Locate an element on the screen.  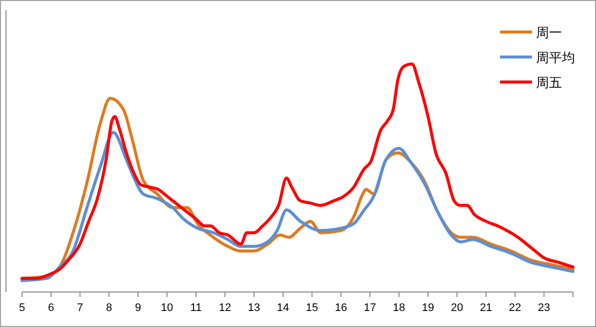
x-tick-label: 21 is located at coordinates (486, 308).